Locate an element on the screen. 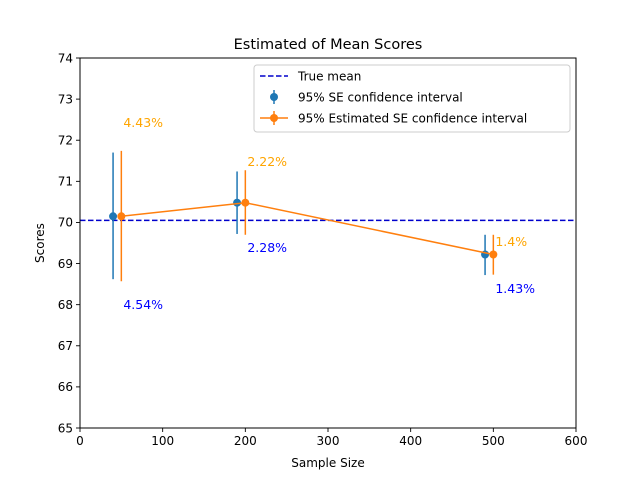  legend-true-mean-label: True mean is located at coordinates (329, 77).